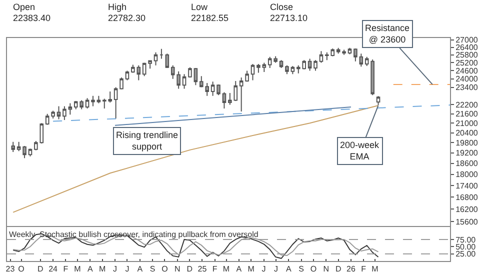  I want to click on y-tick-label: 16800, so click(467, 197).